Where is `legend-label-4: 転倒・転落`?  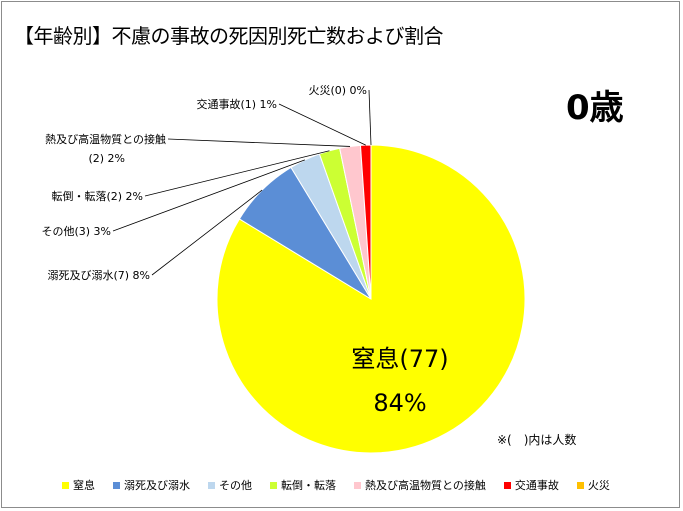 legend-label-4: 転倒・転落 is located at coordinates (308, 485).